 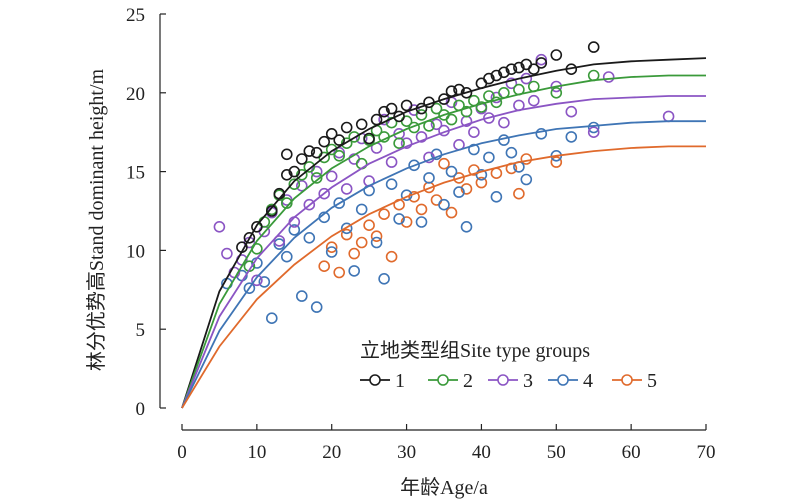 I want to click on x-tick-label: 40, so click(x=481, y=452).